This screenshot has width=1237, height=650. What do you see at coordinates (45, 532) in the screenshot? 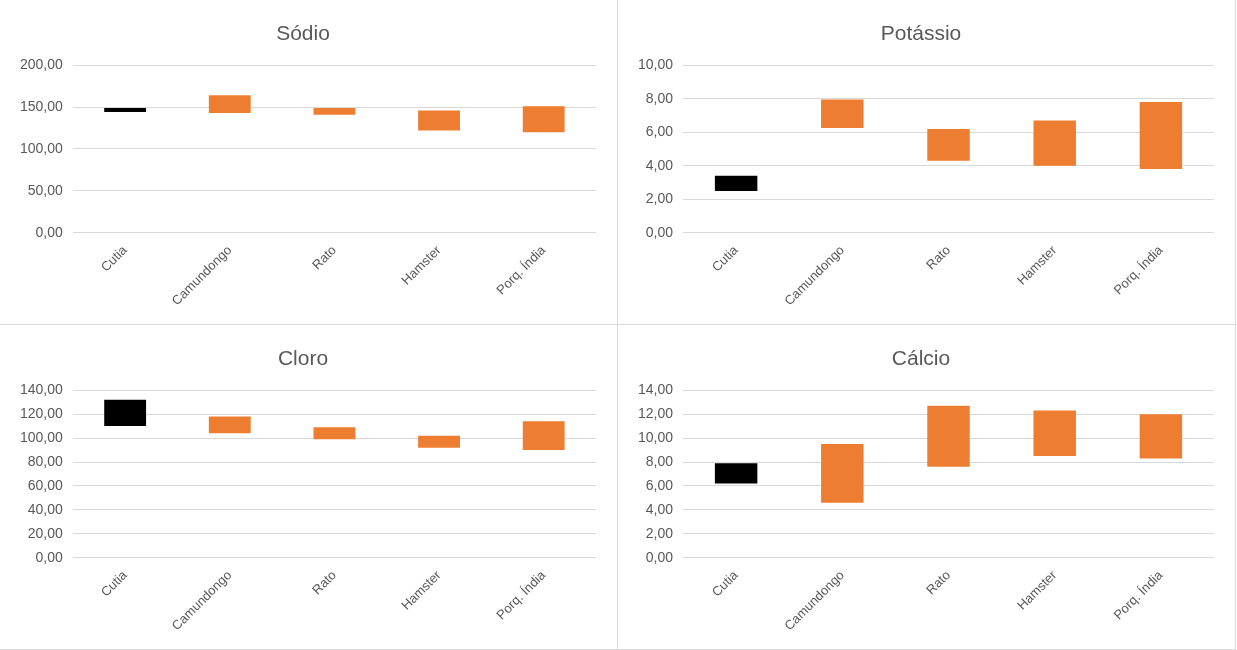
I see `y-tick-label: 20,00` at bounding box center [45, 532].